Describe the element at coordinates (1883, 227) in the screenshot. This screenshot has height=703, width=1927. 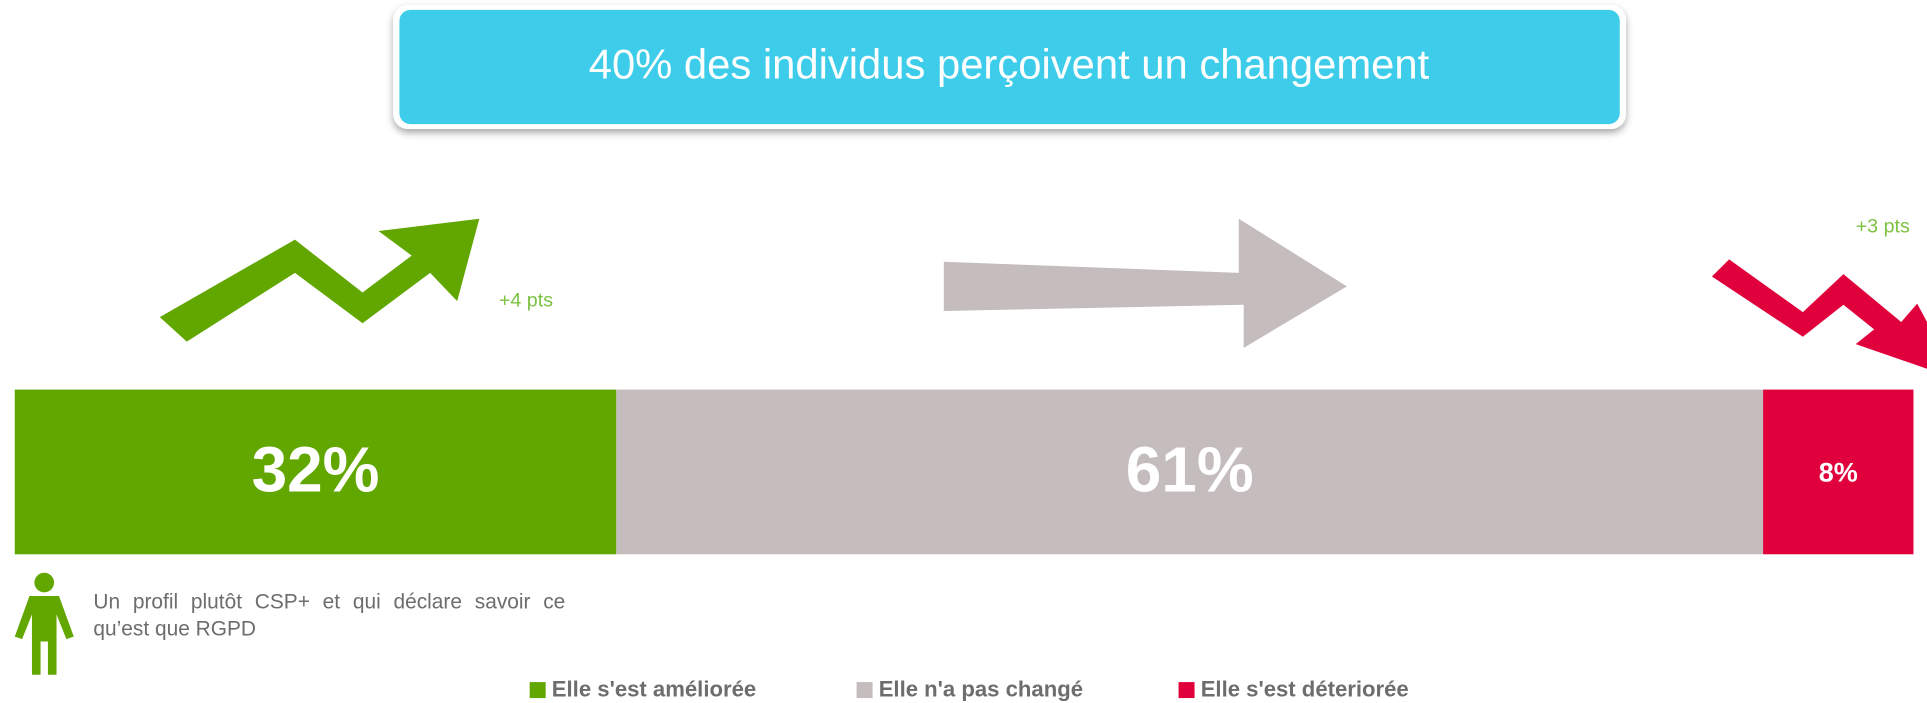
I see `annotation: +3 pts` at that location.